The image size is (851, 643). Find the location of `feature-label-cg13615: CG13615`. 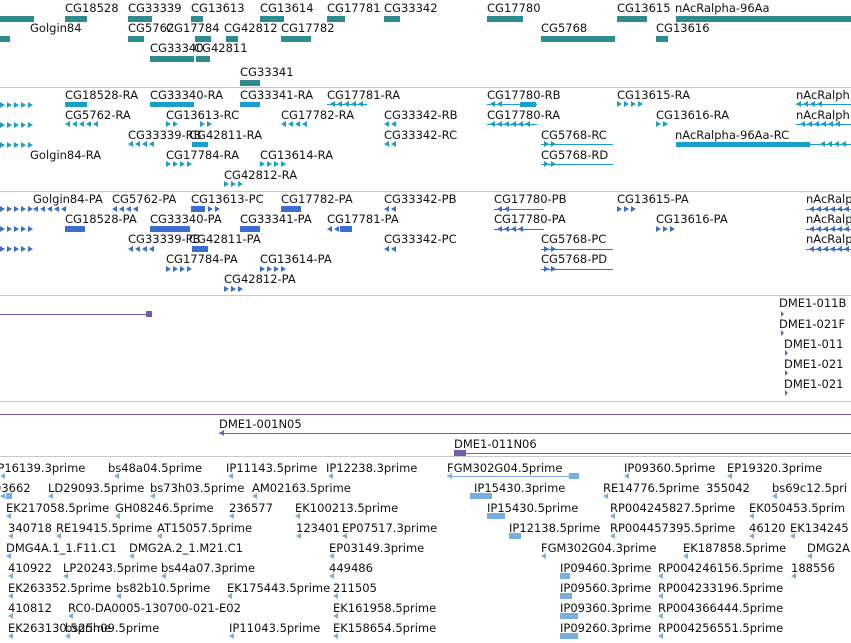

feature-label-cg13615: CG13615 is located at coordinates (644, 8).